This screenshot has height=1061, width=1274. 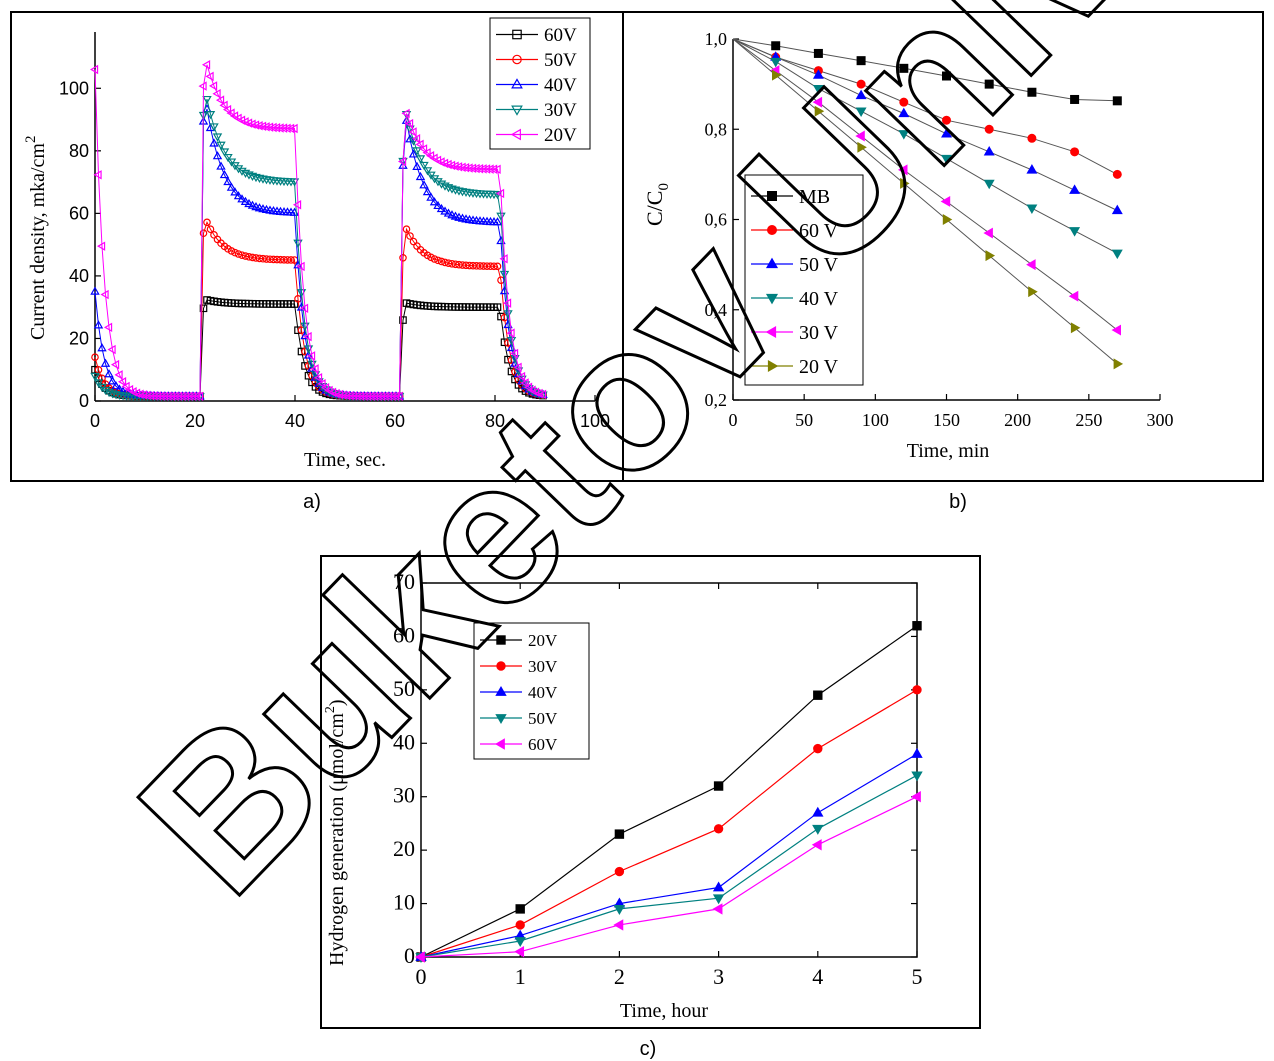 What do you see at coordinates (716, 129) in the screenshot?
I see `y-tick-label: 0,8` at bounding box center [716, 129].